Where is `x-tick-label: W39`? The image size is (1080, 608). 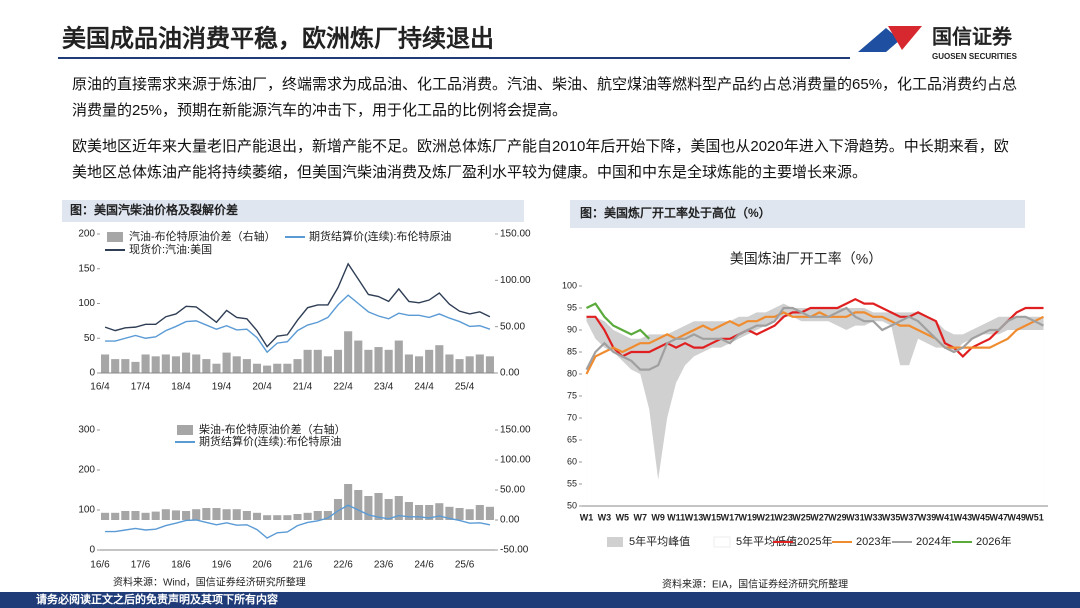
x-tick-label: W39 is located at coordinates (927, 517).